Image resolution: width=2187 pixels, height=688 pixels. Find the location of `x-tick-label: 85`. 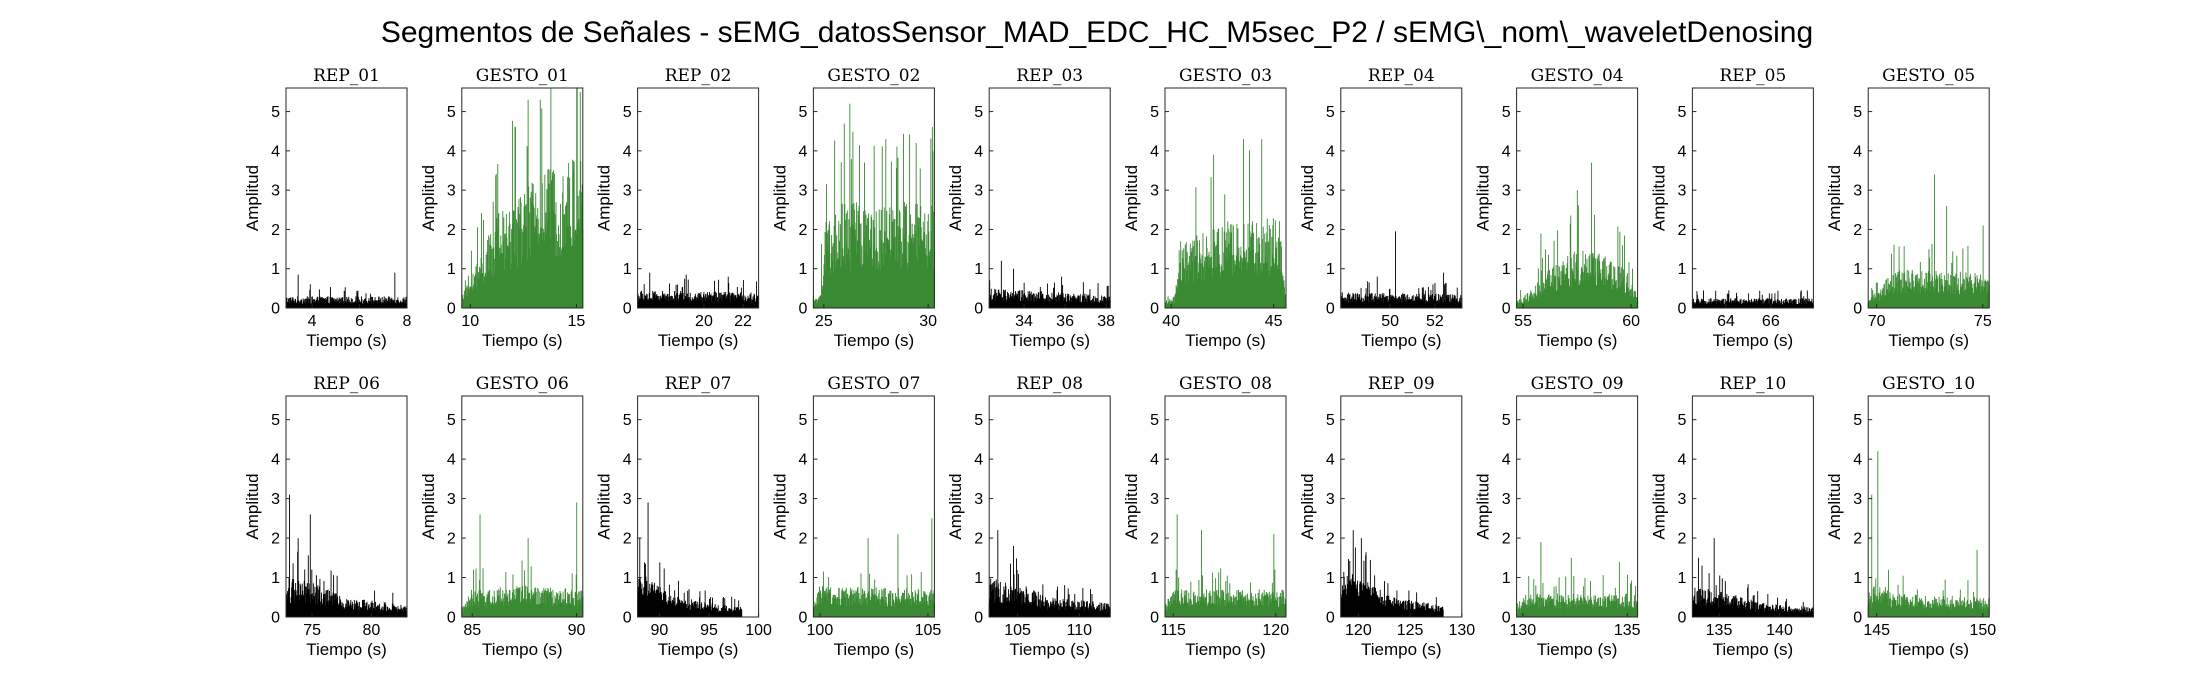

x-tick-label: 85 is located at coordinates (472, 630).